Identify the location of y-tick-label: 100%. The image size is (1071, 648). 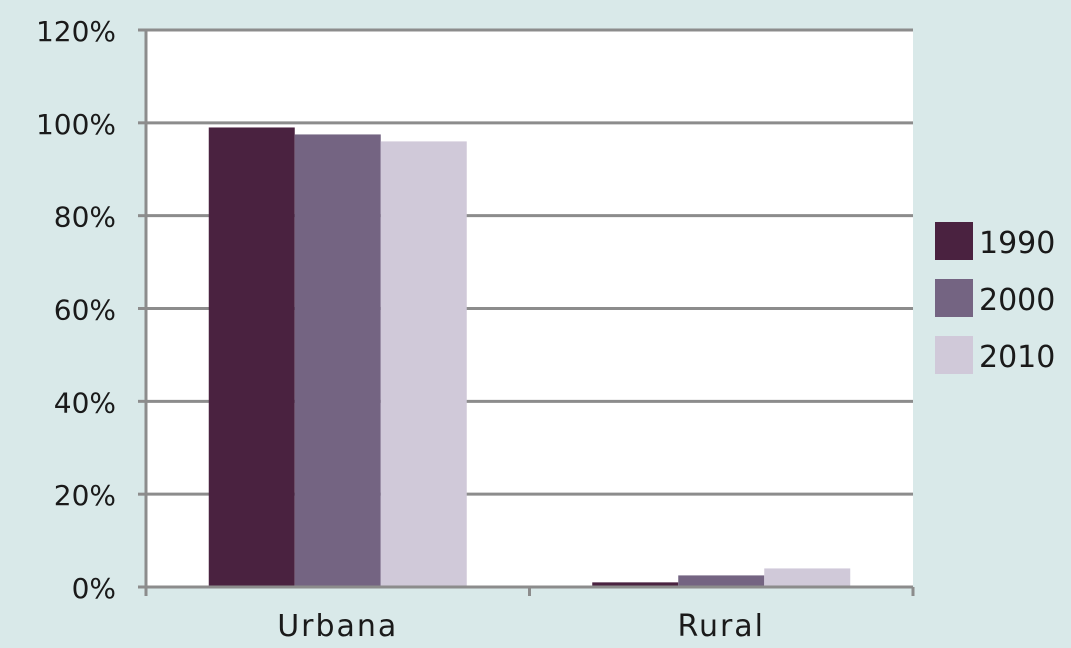
(76, 124).